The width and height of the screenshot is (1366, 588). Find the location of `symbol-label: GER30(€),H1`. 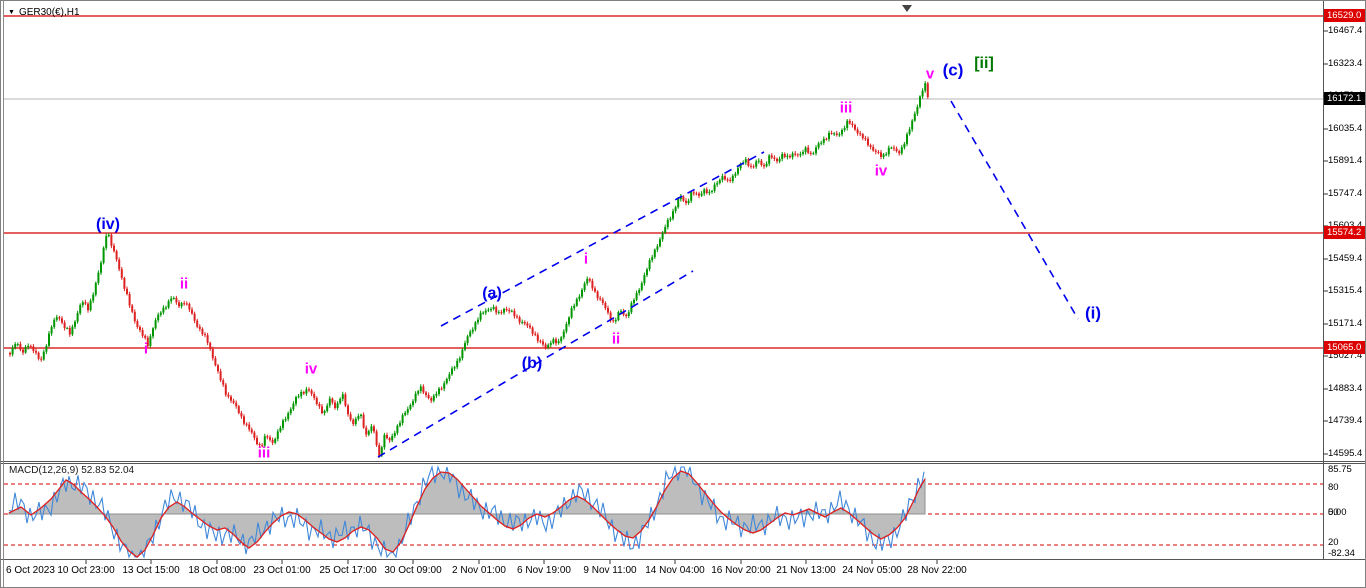

symbol-label: GER30(€),H1 is located at coordinates (49, 12).